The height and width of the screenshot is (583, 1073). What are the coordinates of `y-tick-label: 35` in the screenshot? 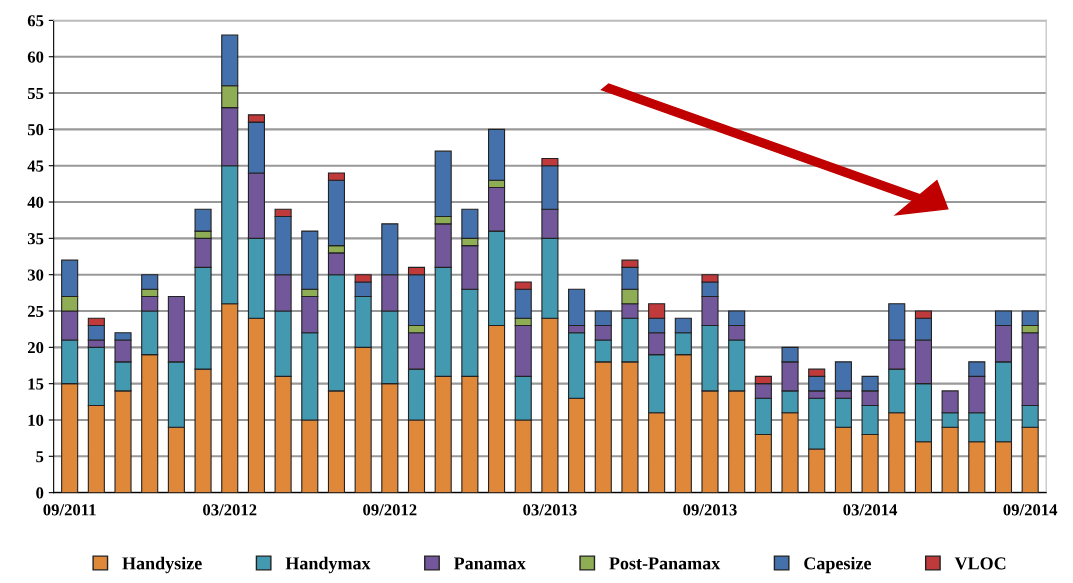 It's located at (35, 239).